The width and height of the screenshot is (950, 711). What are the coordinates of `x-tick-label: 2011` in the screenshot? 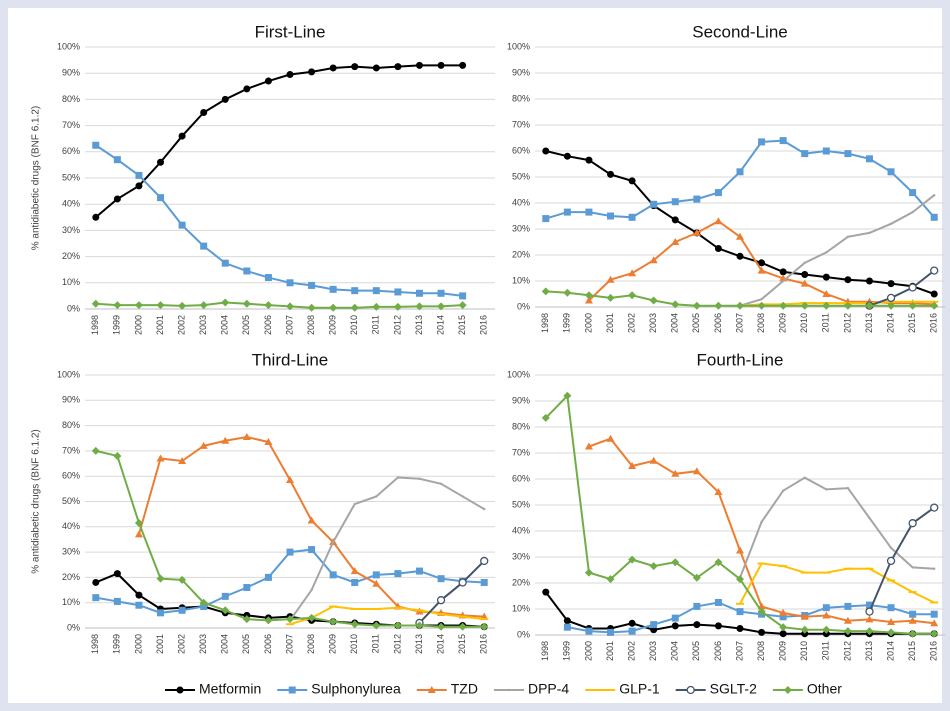 It's located at (376, 324).